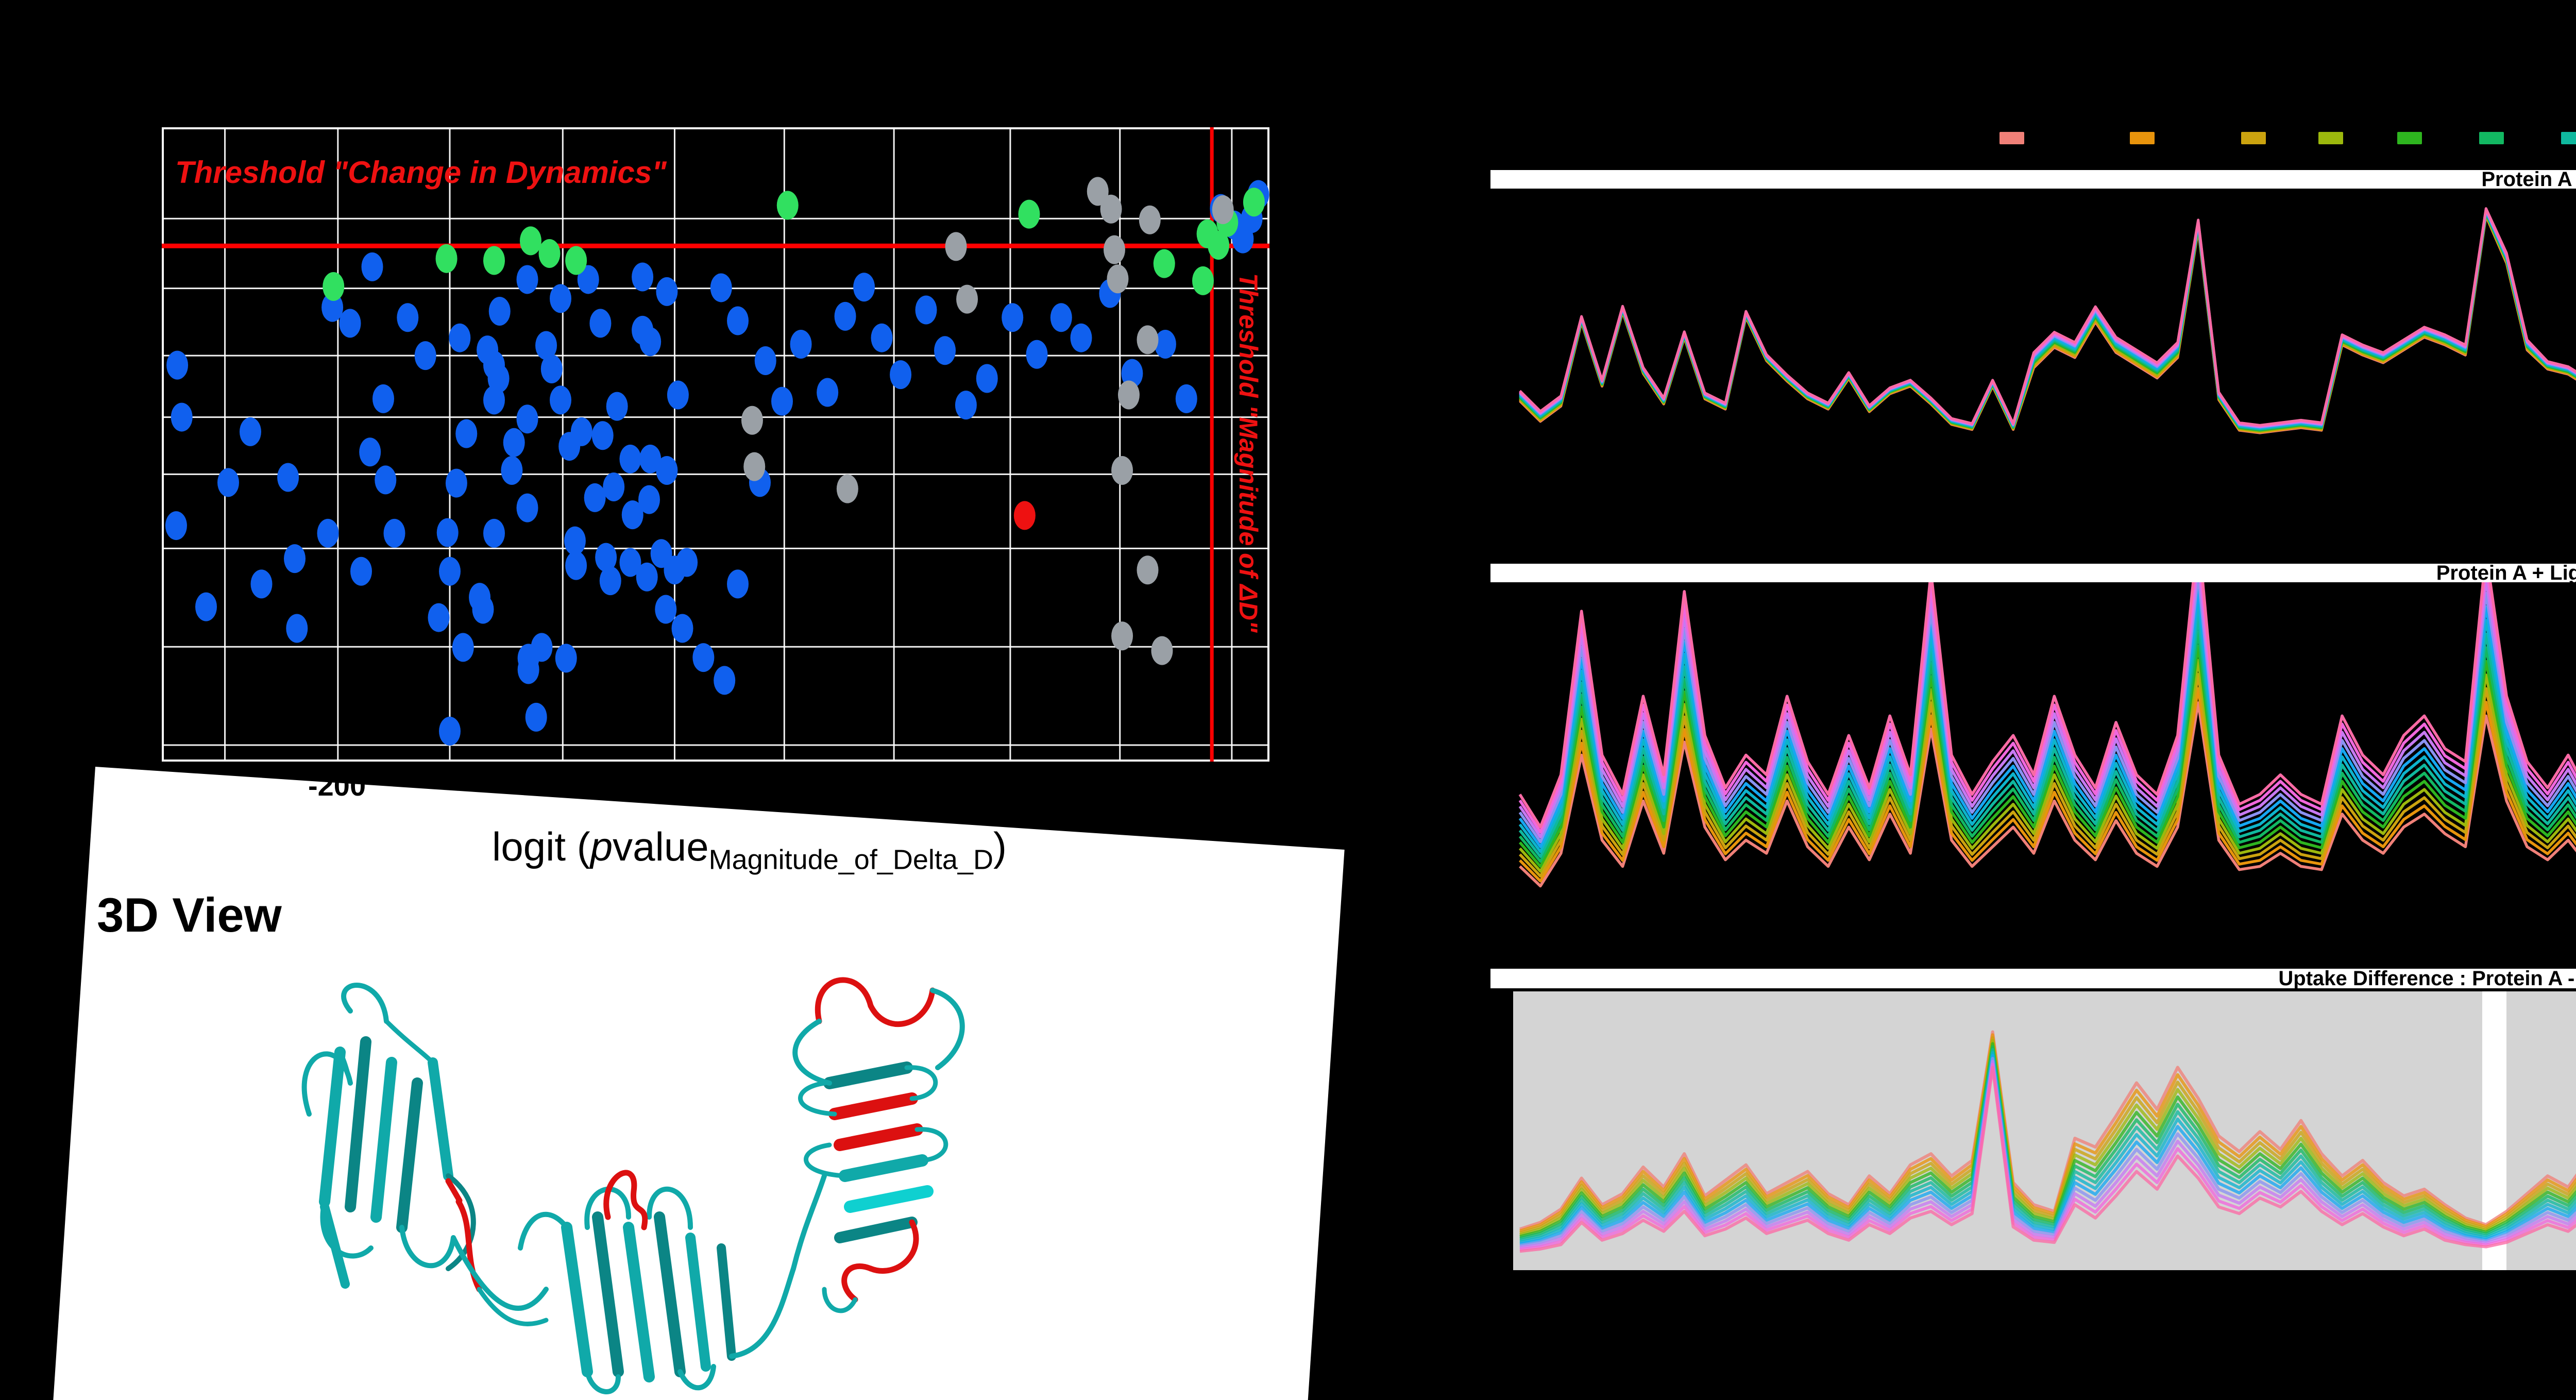 This screenshot has width=2576, height=1400. I want to click on threshold-dynamics-label: Threshold "Change in Dynamics", so click(421, 172).